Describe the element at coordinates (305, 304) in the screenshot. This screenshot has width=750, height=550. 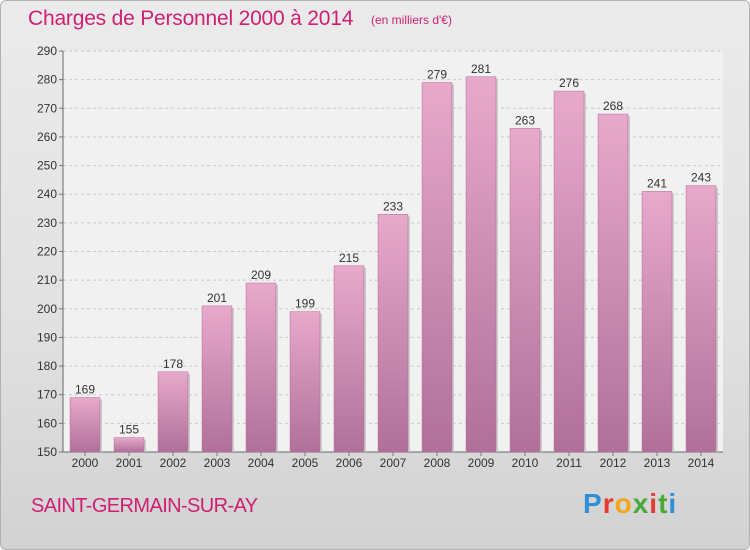
I see `bar-value-label: 199` at that location.